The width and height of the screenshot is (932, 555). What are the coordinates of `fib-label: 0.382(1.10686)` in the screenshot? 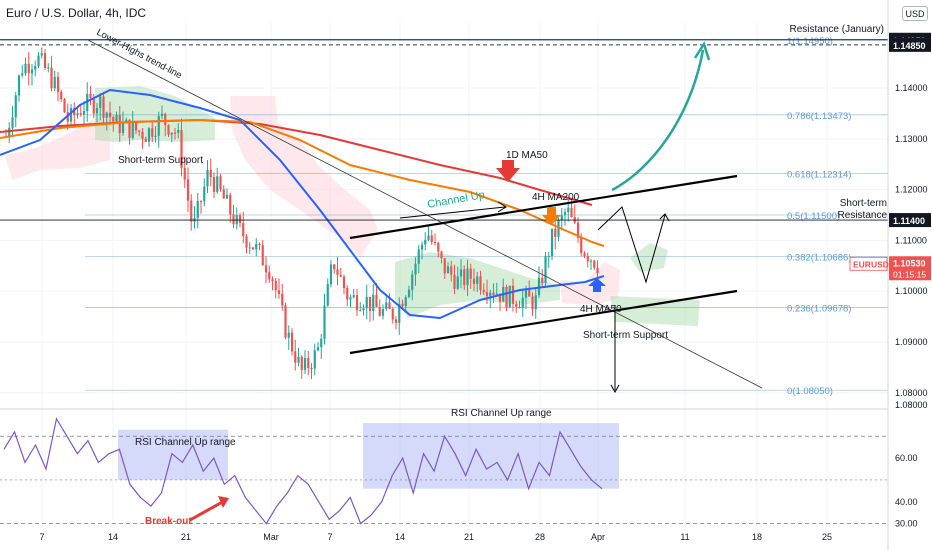 It's located at (819, 257).